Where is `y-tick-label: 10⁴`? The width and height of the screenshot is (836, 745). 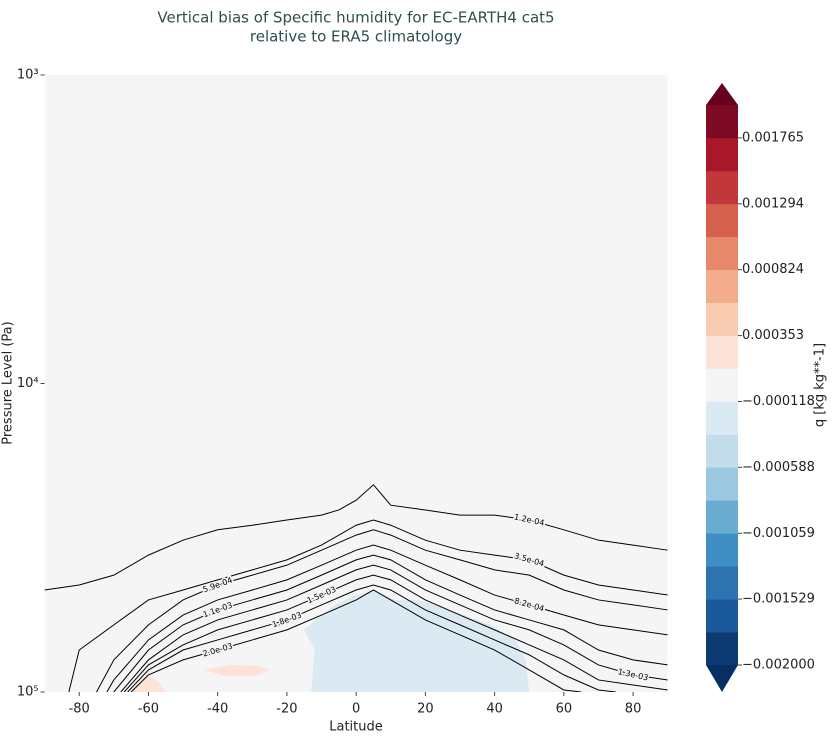 y-tick-label: 10⁴ is located at coordinates (28, 383).